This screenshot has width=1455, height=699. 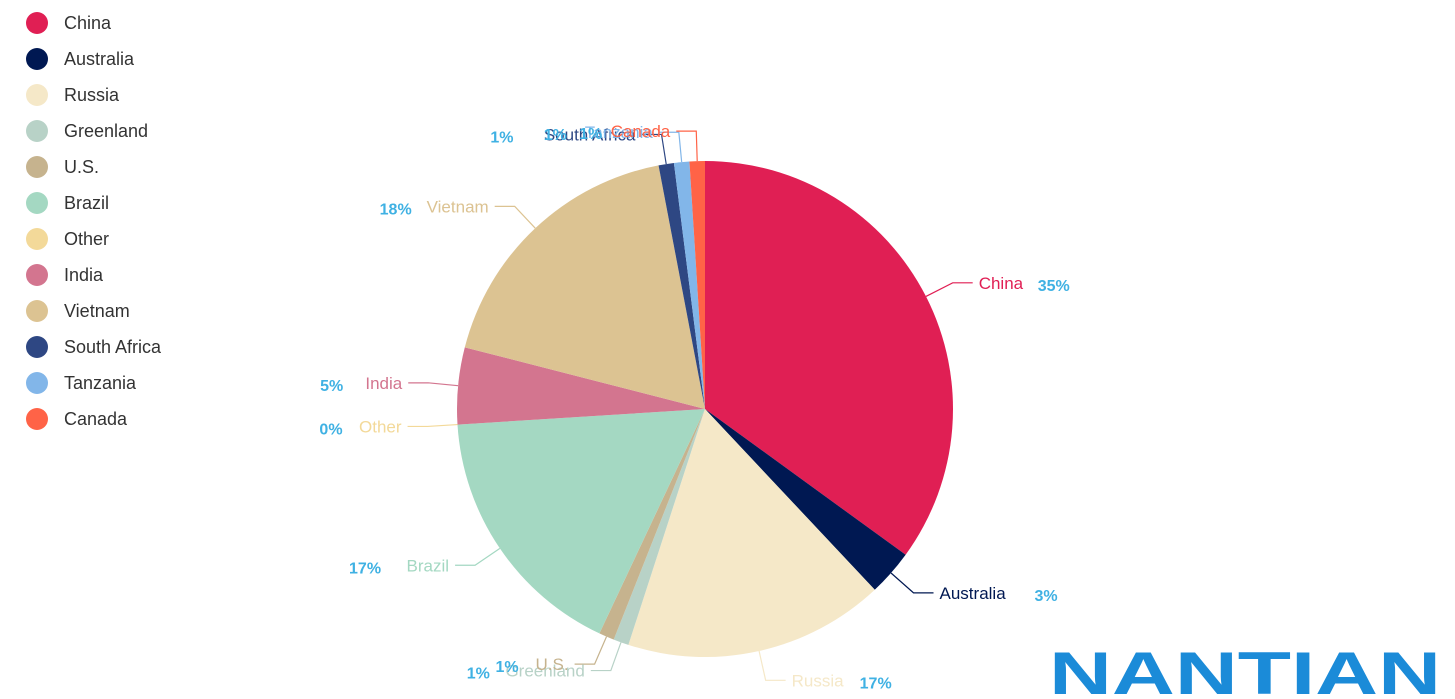 I want to click on logo-text: NANTIAN, so click(x=1245, y=673).